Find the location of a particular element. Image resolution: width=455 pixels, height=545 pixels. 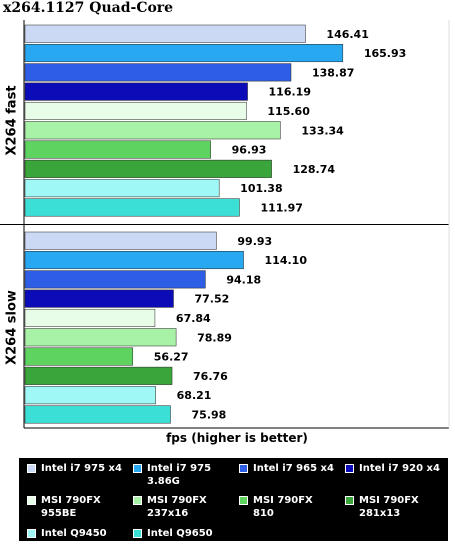

legend-item: MSI 790FX 237x16 is located at coordinates (177, 507).